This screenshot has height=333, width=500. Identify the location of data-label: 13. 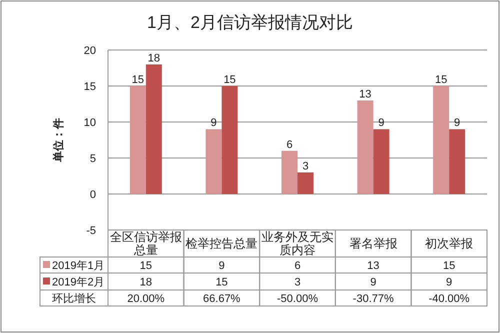
(373, 266).